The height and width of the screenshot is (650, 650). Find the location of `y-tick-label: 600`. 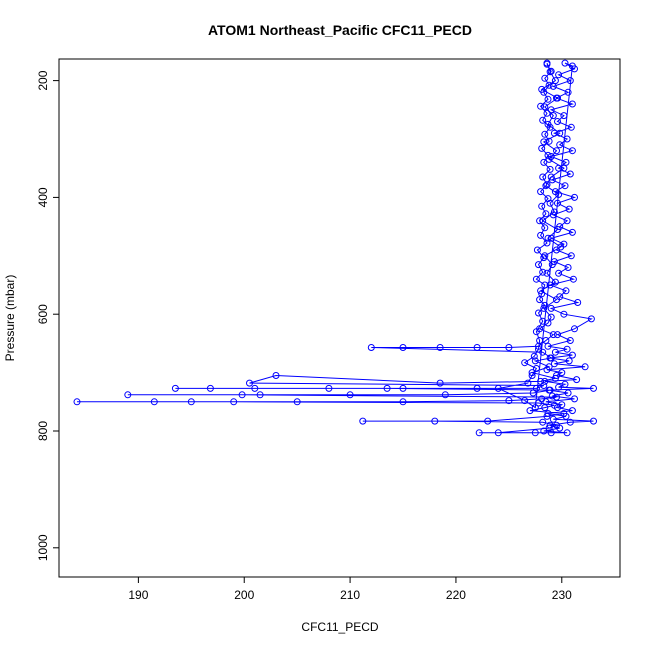

y-tick-label: 600 is located at coordinates (43, 314).